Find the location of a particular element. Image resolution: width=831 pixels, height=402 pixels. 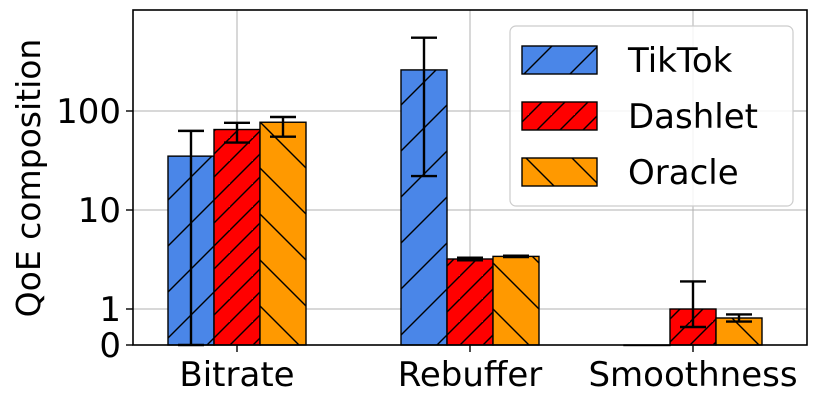

y-tick-label: 100 is located at coordinates (88, 112).